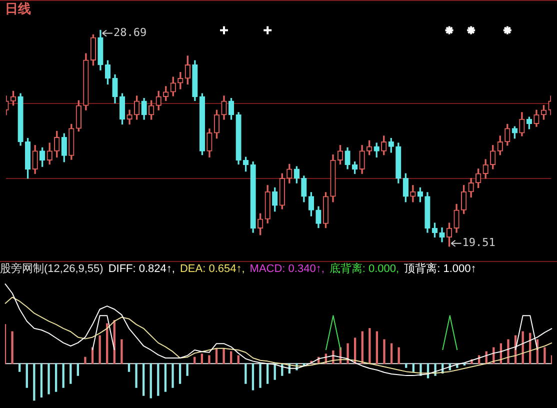 Image resolution: width=557 pixels, height=408 pixels. Describe the element at coordinates (440, 269) in the screenshot. I see `text: 顶背离: 1.000↑` at that location.